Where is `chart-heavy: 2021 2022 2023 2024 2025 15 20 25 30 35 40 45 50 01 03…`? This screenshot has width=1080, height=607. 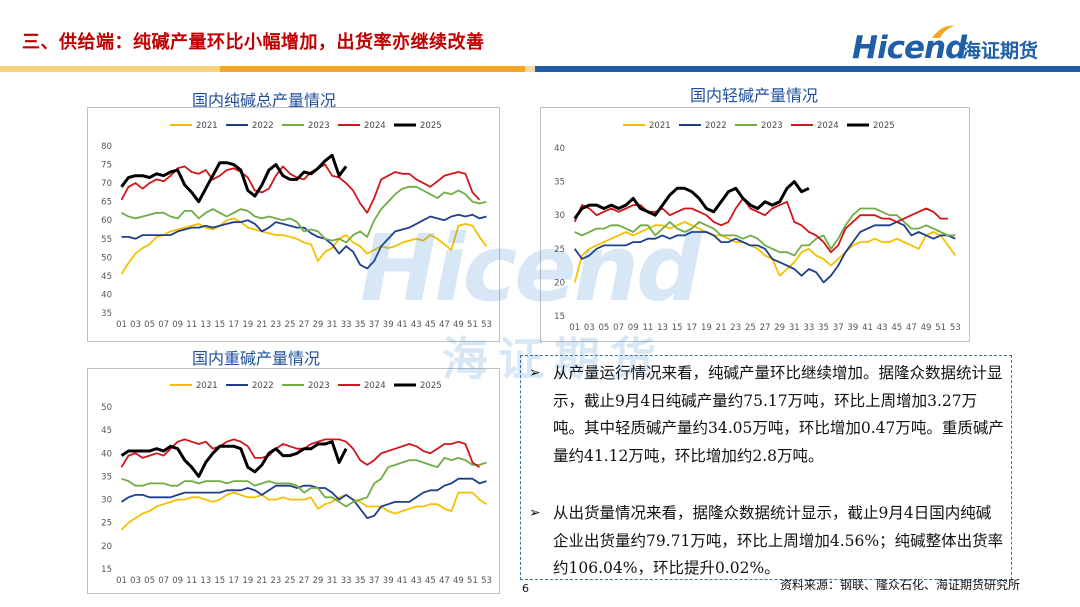 chart-heavy: 2021 2022 2023 2024 2025 15 20 25 30 35 40 45 50 01 03… is located at coordinates (293, 481).